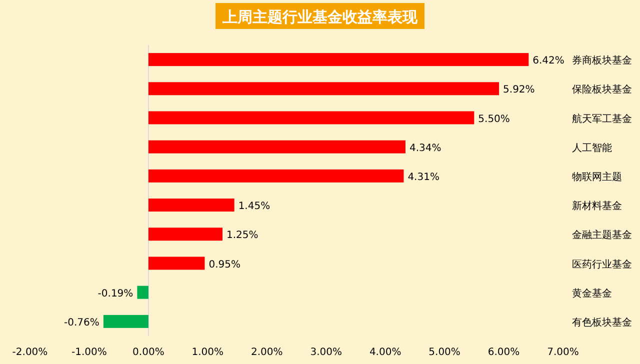 This screenshot has width=640, height=364. I want to click on x-tick-label: -2.00%, so click(30, 352).